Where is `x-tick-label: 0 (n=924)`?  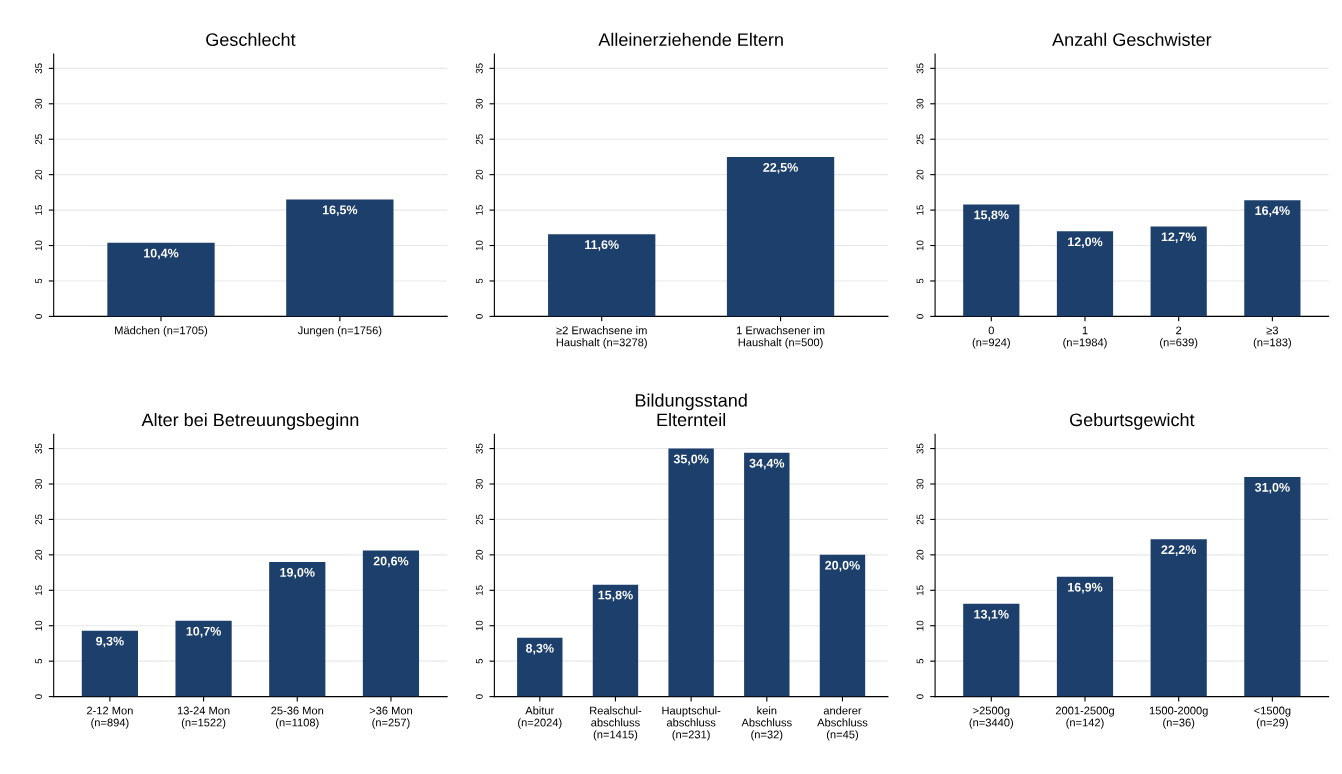
x-tick-label: 0 (n=924) is located at coordinates (991, 337).